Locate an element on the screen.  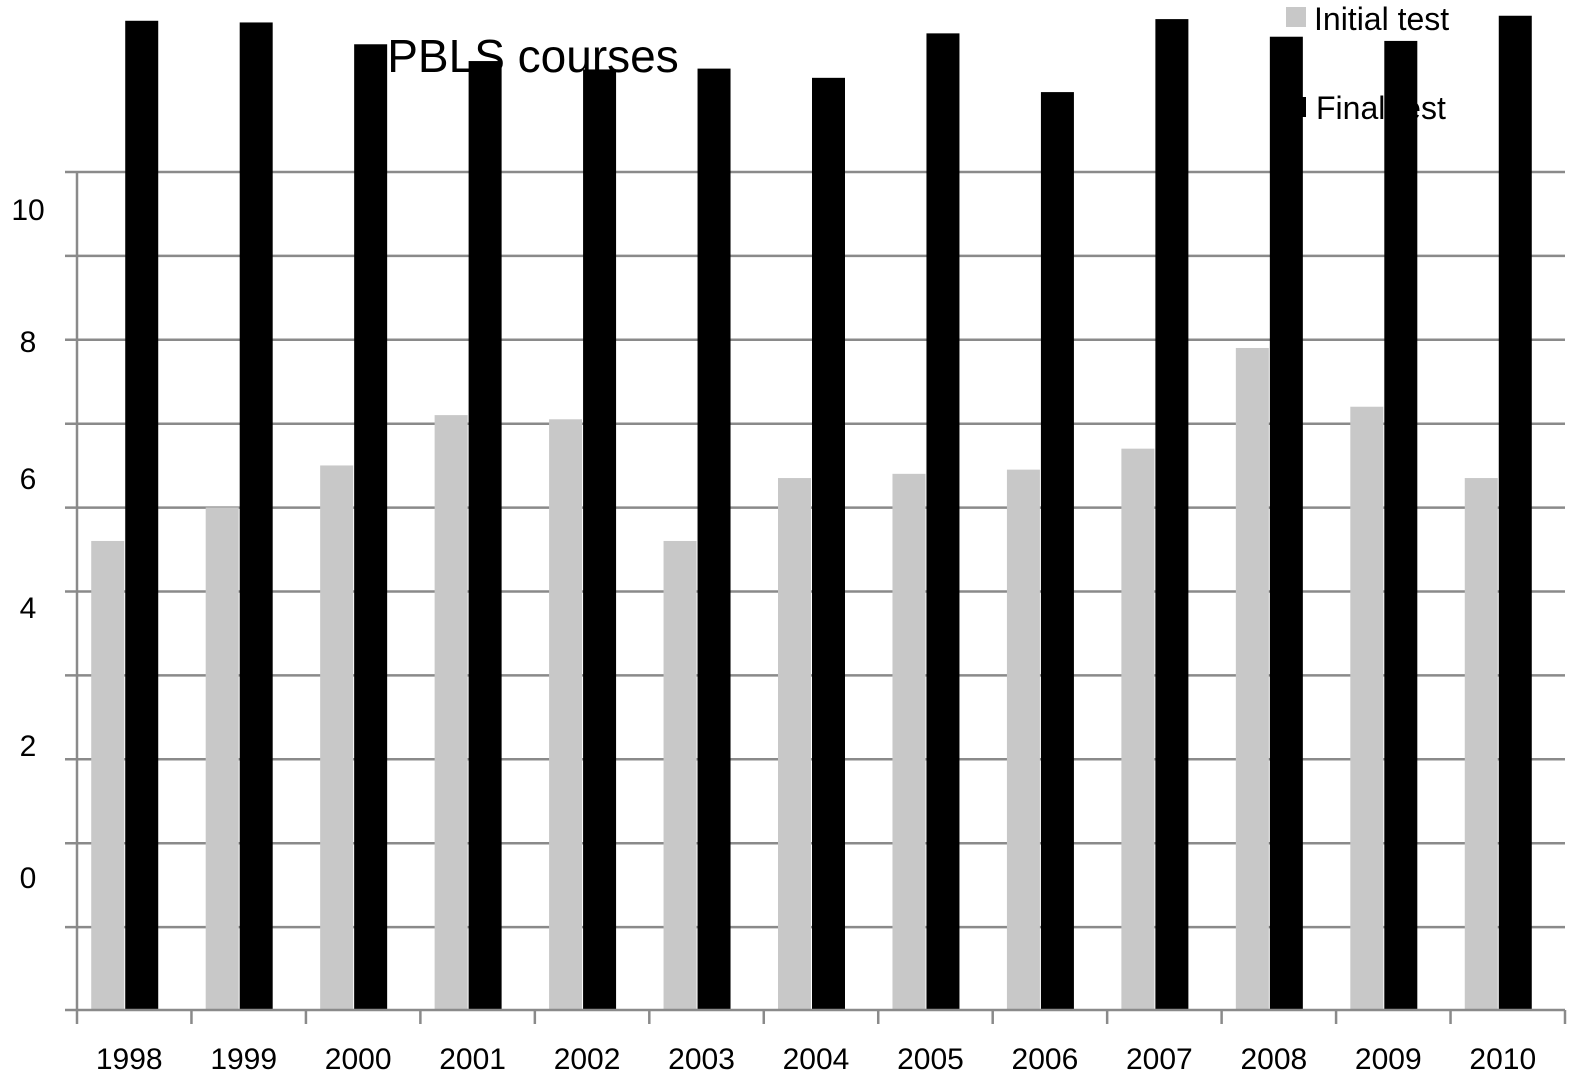
bar-initial-2003 is located at coordinates (680, 775).